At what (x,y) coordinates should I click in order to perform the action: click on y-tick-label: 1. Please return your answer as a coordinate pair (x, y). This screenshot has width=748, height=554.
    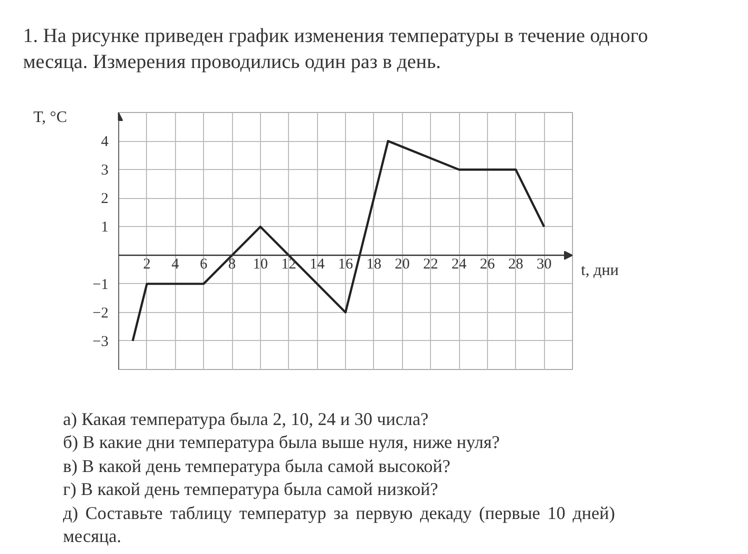
    Looking at the image, I should click on (104, 228).